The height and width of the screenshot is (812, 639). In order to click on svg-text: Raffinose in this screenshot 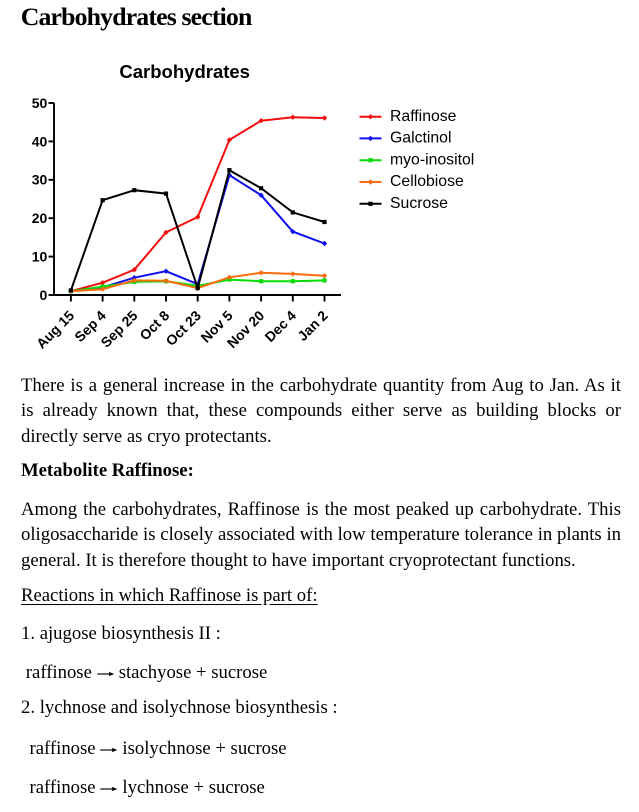, I will do `click(423, 116)`.